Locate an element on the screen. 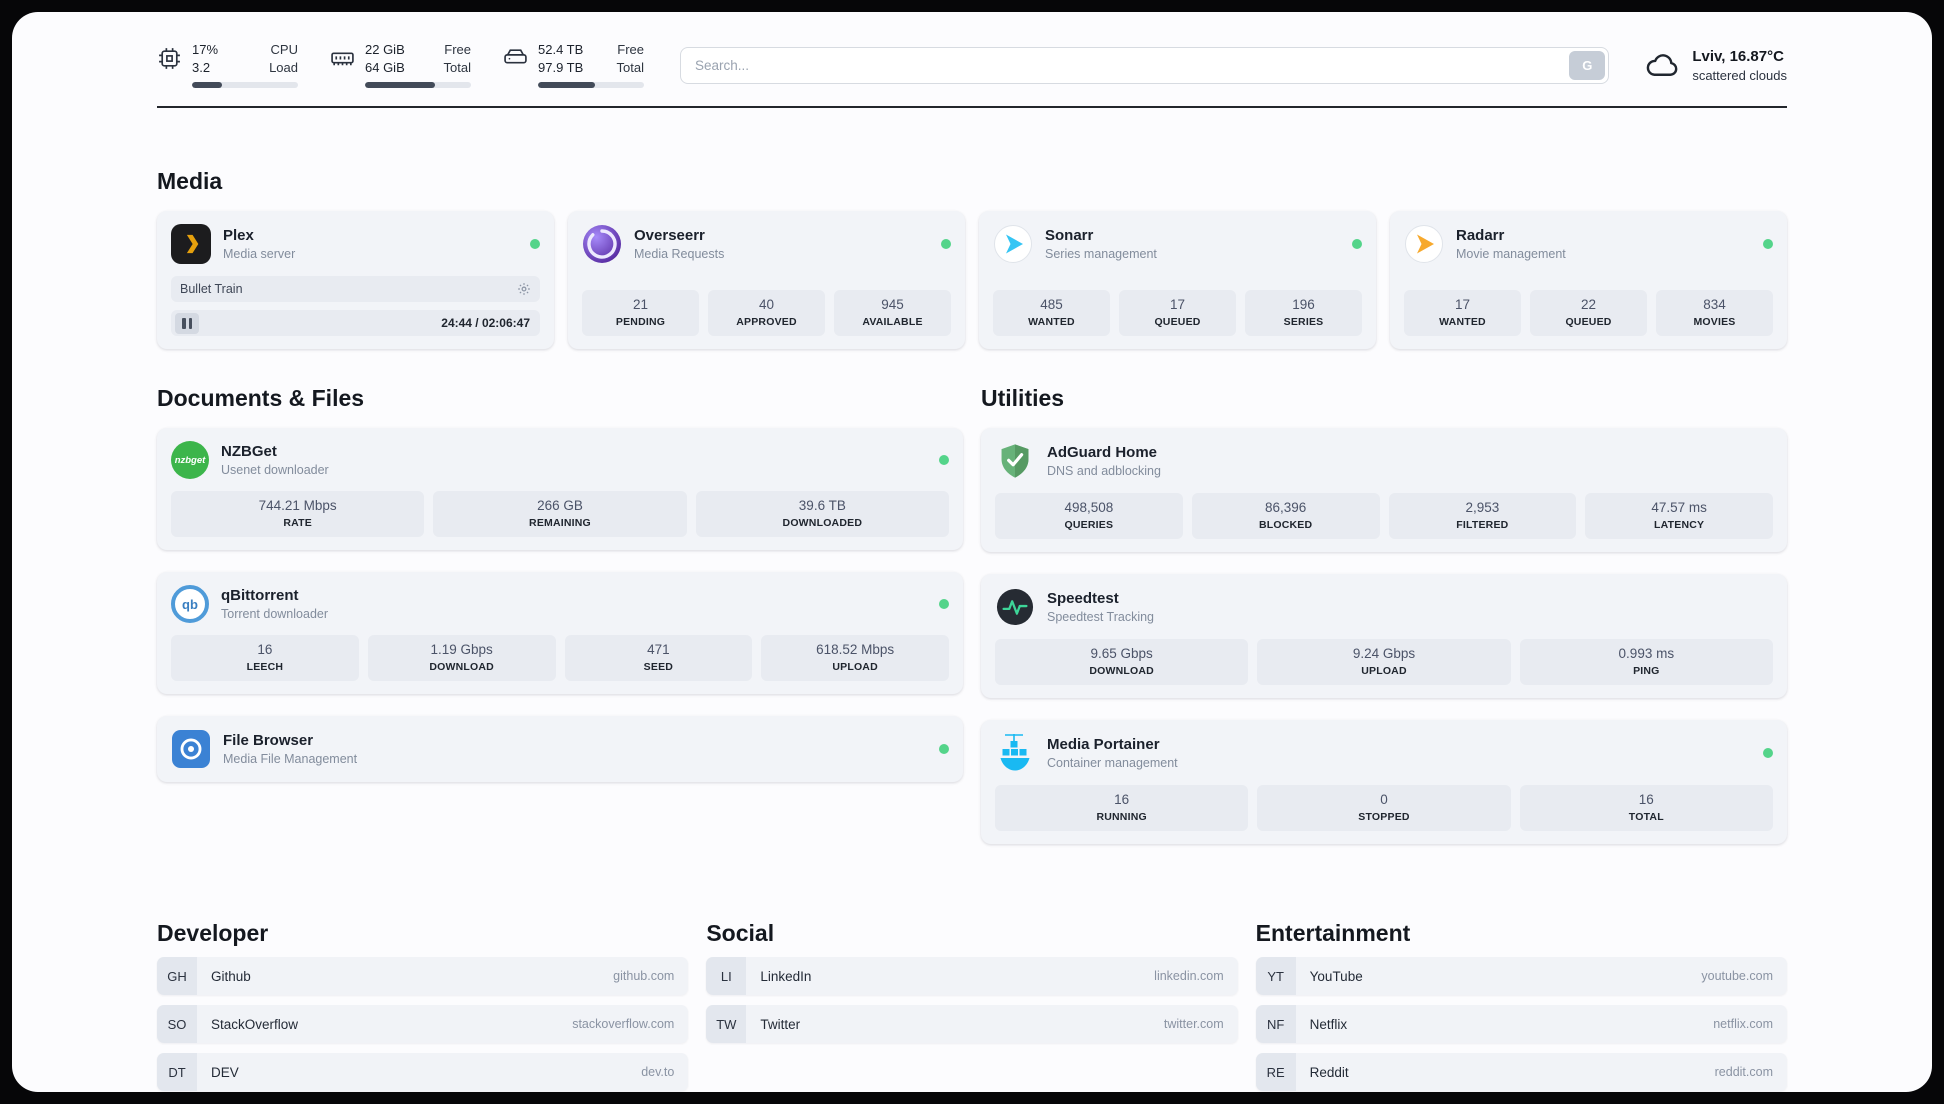  stats-row: 17 WANTED 22 QUEUED 834 MOVIES is located at coordinates (1588, 307).